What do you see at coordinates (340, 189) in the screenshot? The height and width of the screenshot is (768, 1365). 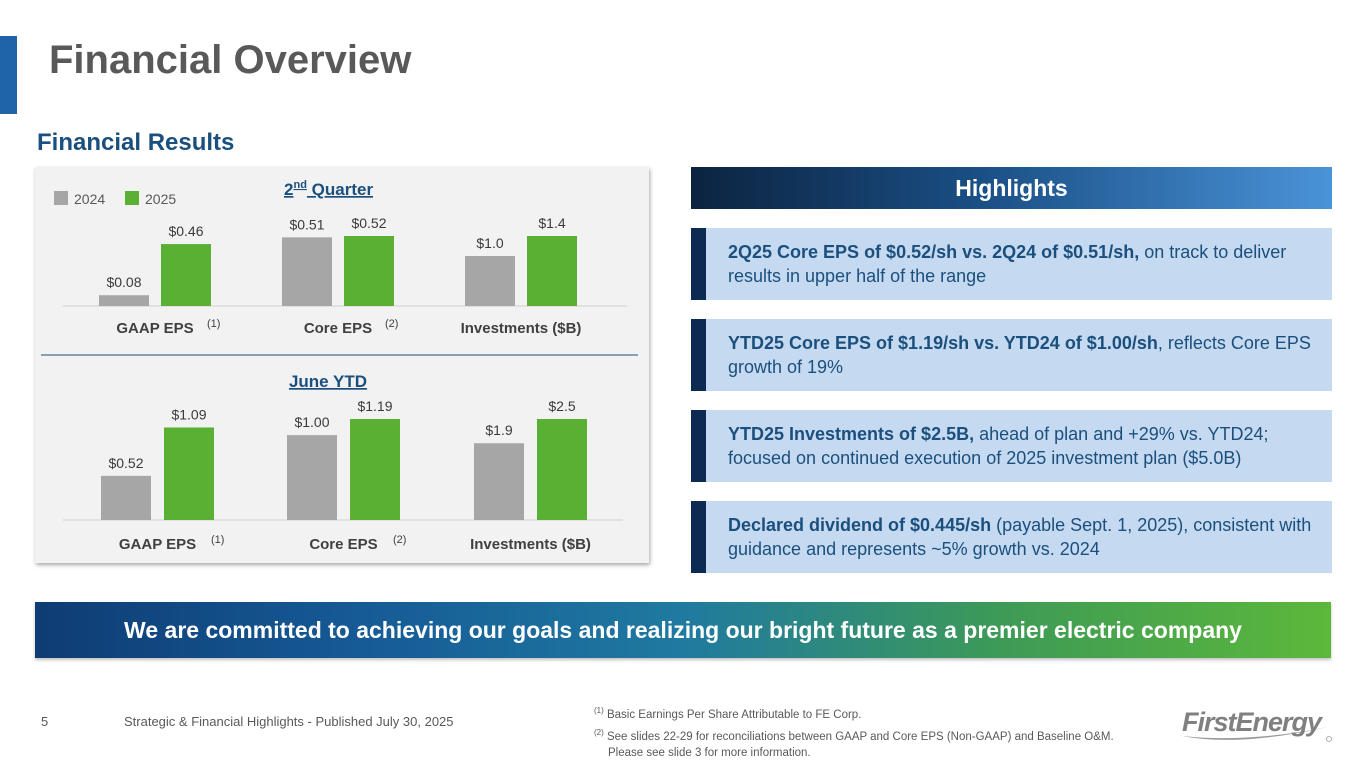 I see `quarter-title-text: Quarter` at bounding box center [340, 189].